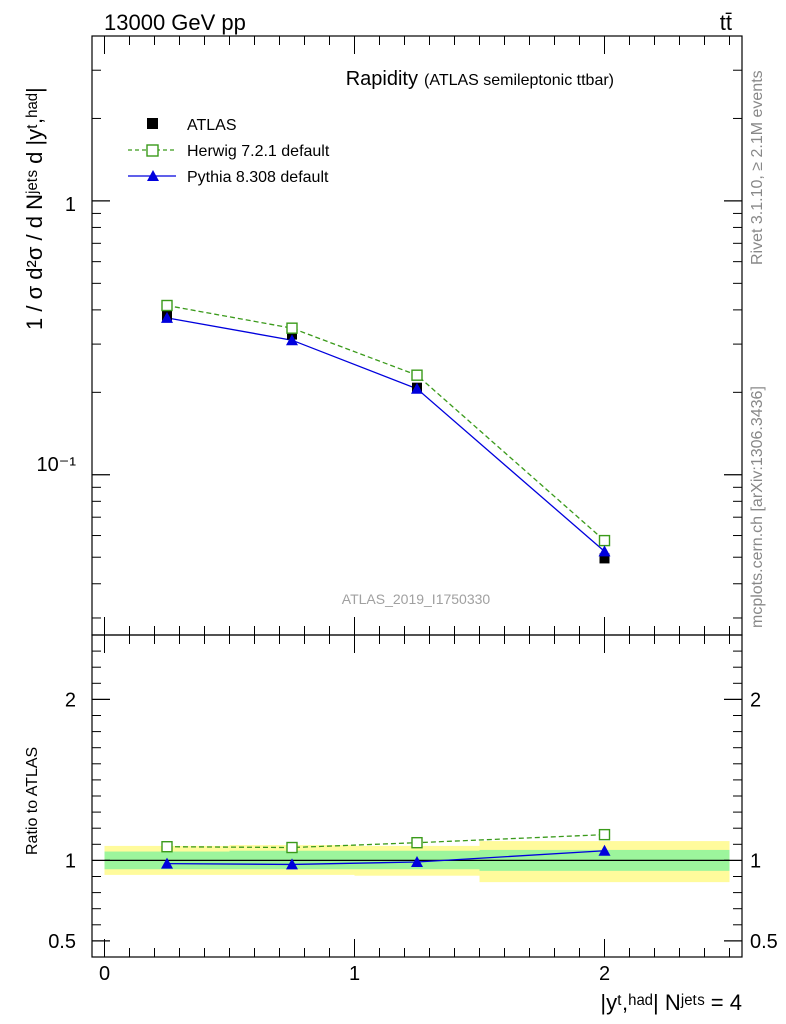  Describe the element at coordinates (382, 79) in the screenshot. I see `plot-title: Rapidity` at that location.